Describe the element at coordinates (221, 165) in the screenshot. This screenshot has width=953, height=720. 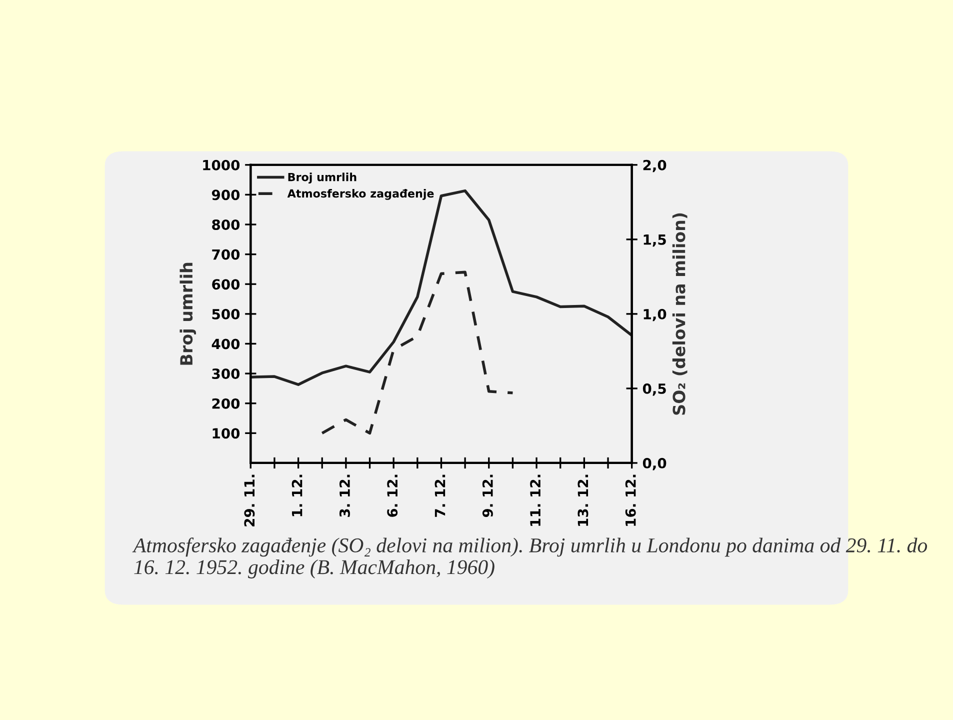
I see `y-tick-label: 1000` at that location.